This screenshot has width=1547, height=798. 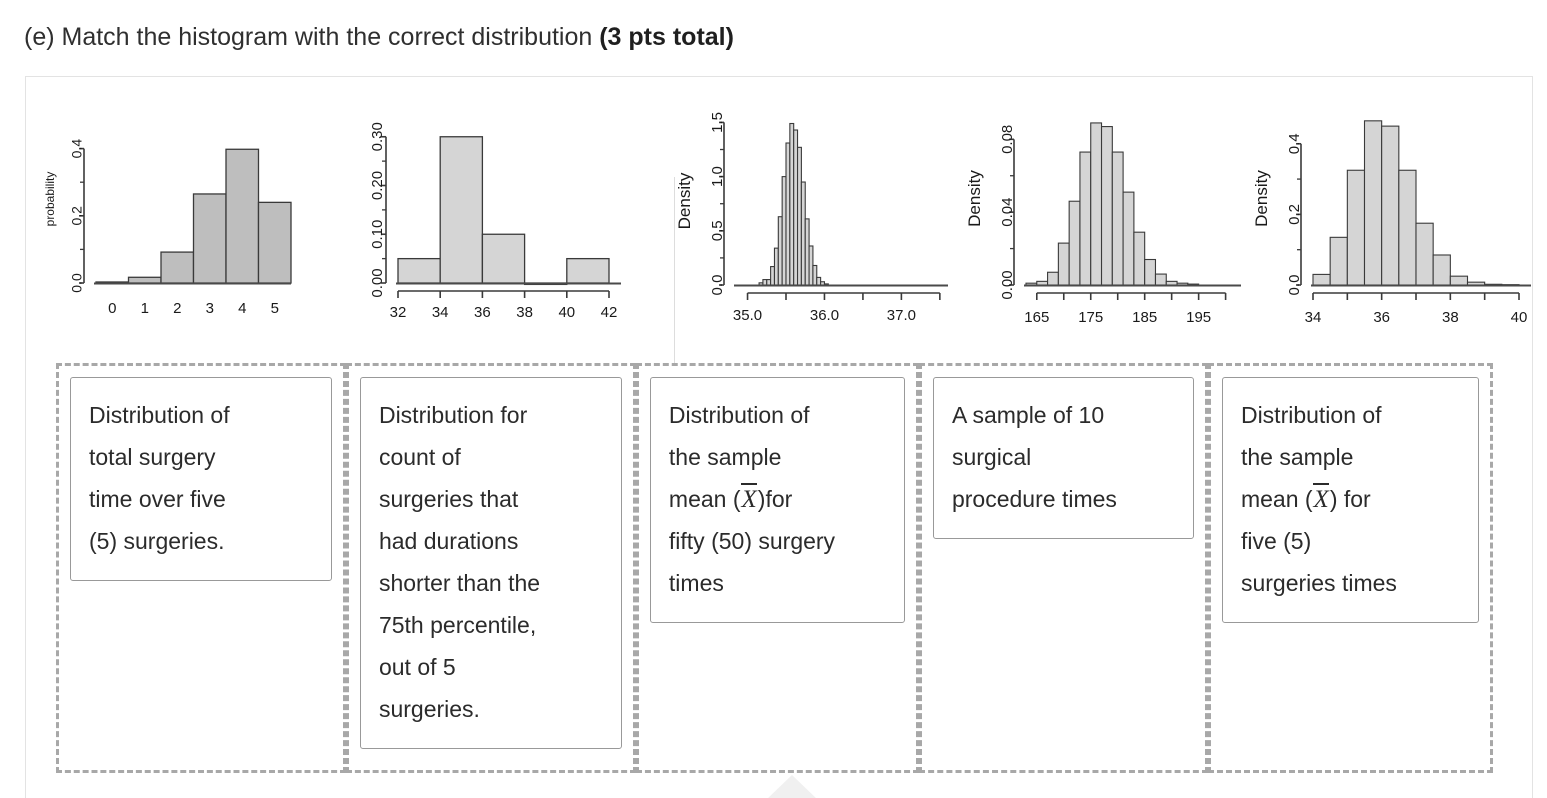 What do you see at coordinates (448, 499) in the screenshot?
I see `answer-line: surgeries that` at bounding box center [448, 499].